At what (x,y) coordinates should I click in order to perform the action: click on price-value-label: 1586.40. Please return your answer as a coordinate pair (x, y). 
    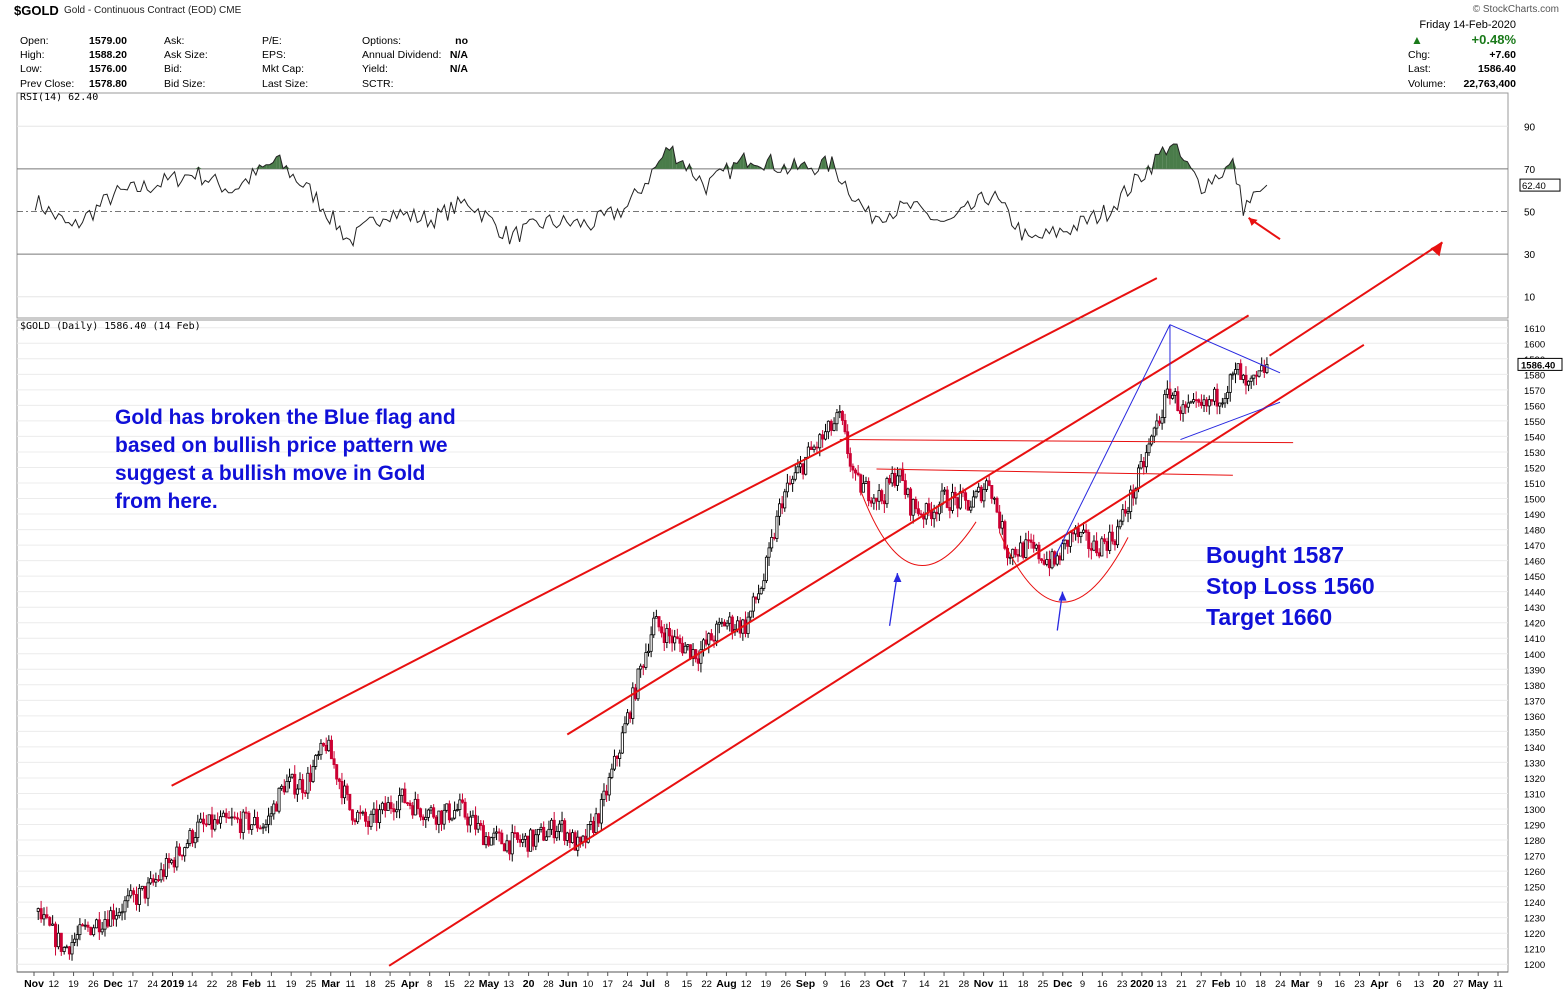
    Looking at the image, I should click on (1538, 365).